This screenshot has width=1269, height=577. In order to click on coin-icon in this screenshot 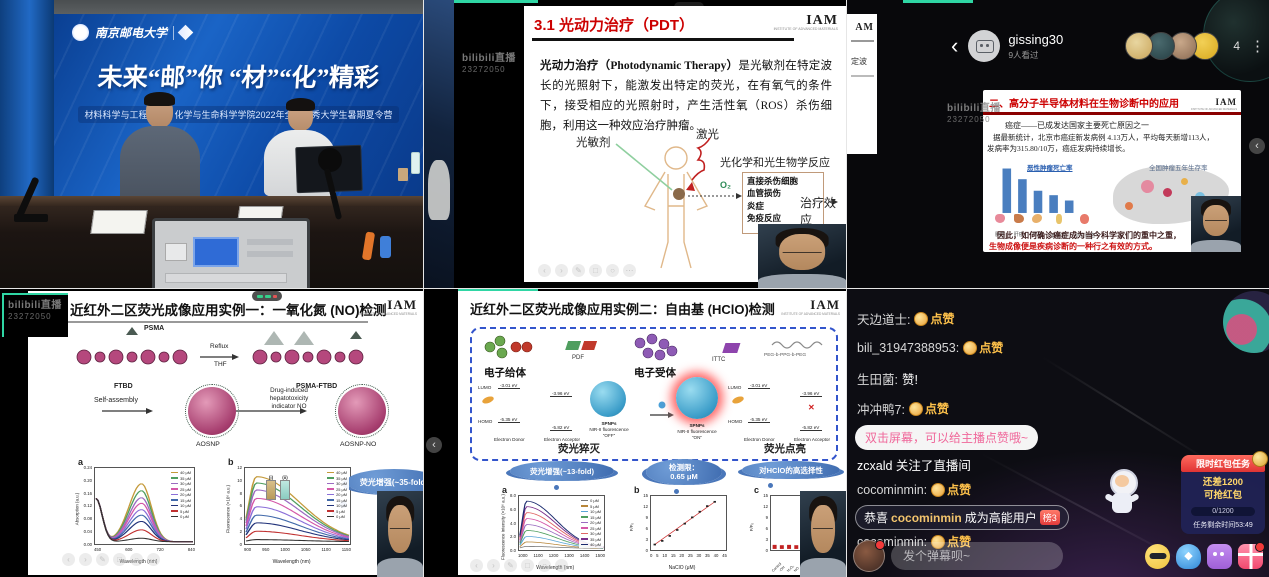, I will do `click(1260, 459)`.